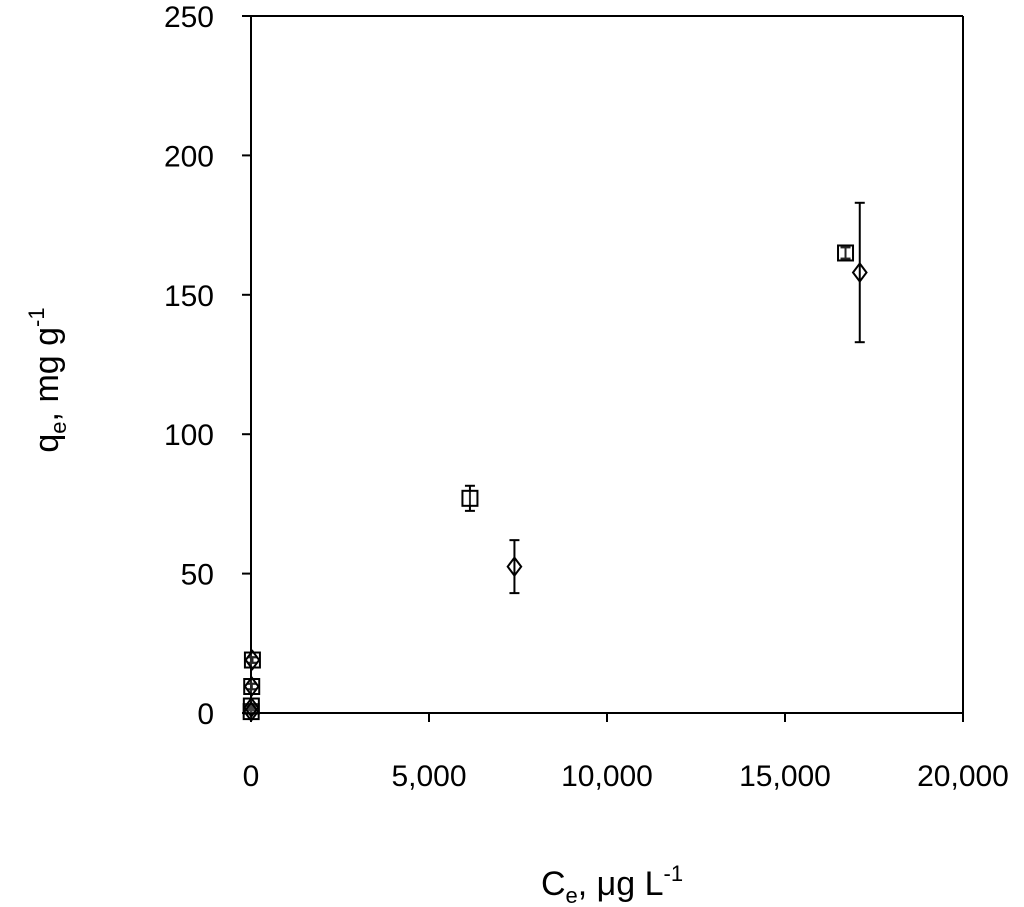 The height and width of the screenshot is (907, 1024). Describe the element at coordinates (189, 296) in the screenshot. I see `y-tick-label: 150` at that location.